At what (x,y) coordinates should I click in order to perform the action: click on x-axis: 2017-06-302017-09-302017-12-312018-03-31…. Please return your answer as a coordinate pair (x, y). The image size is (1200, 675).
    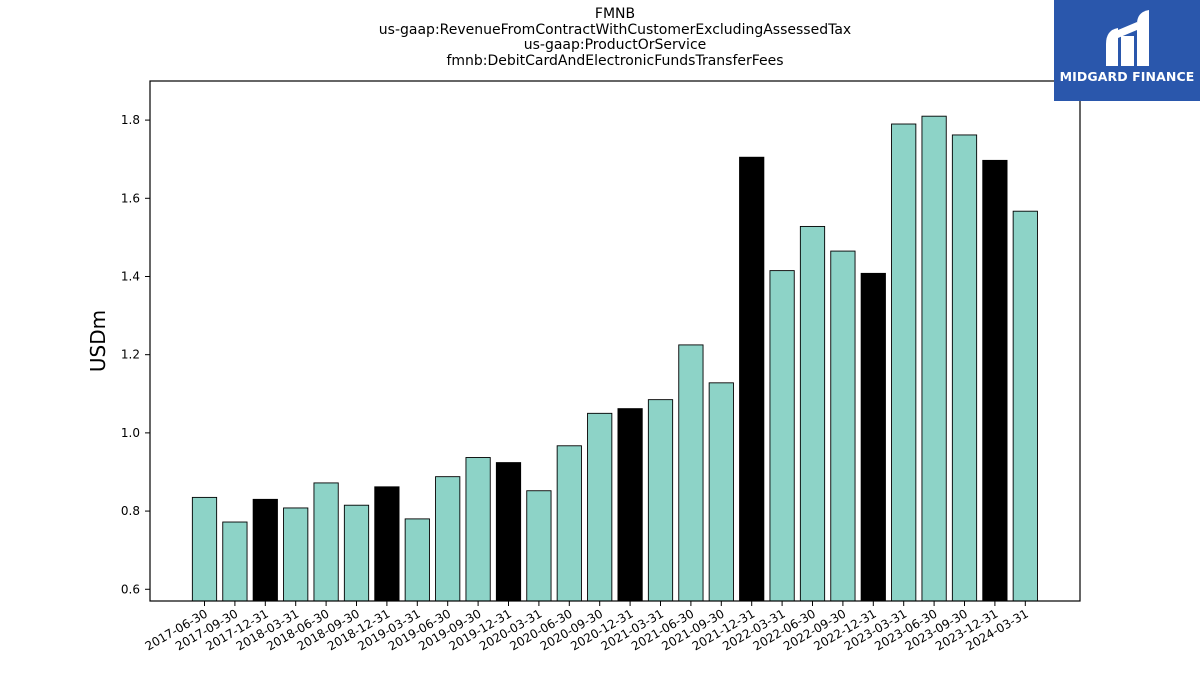
    Looking at the image, I should click on (587, 627).